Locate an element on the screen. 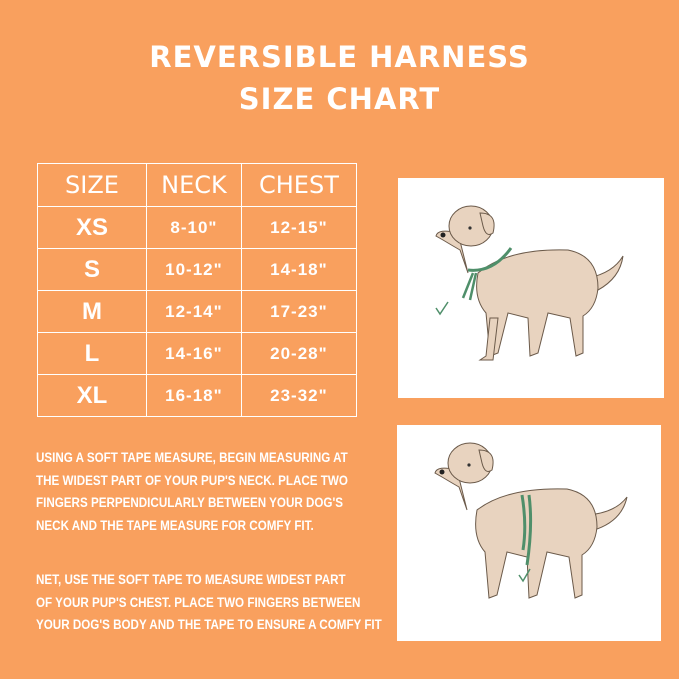 This screenshot has height=679, width=679. table-header: SIZE NECK CHEST is located at coordinates (197, 185).